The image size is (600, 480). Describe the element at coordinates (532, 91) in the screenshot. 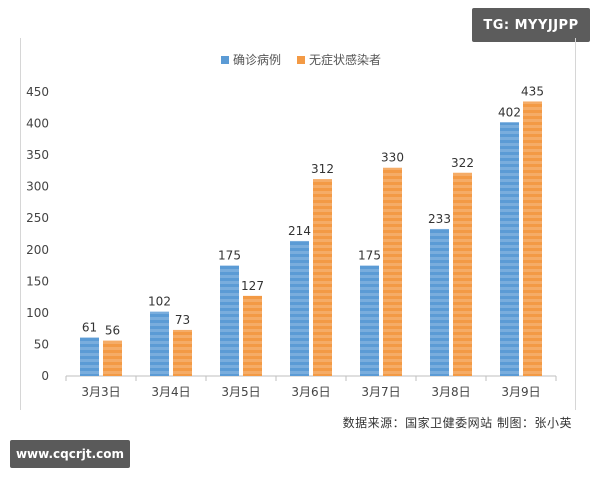

I see `data-label: 435` at that location.